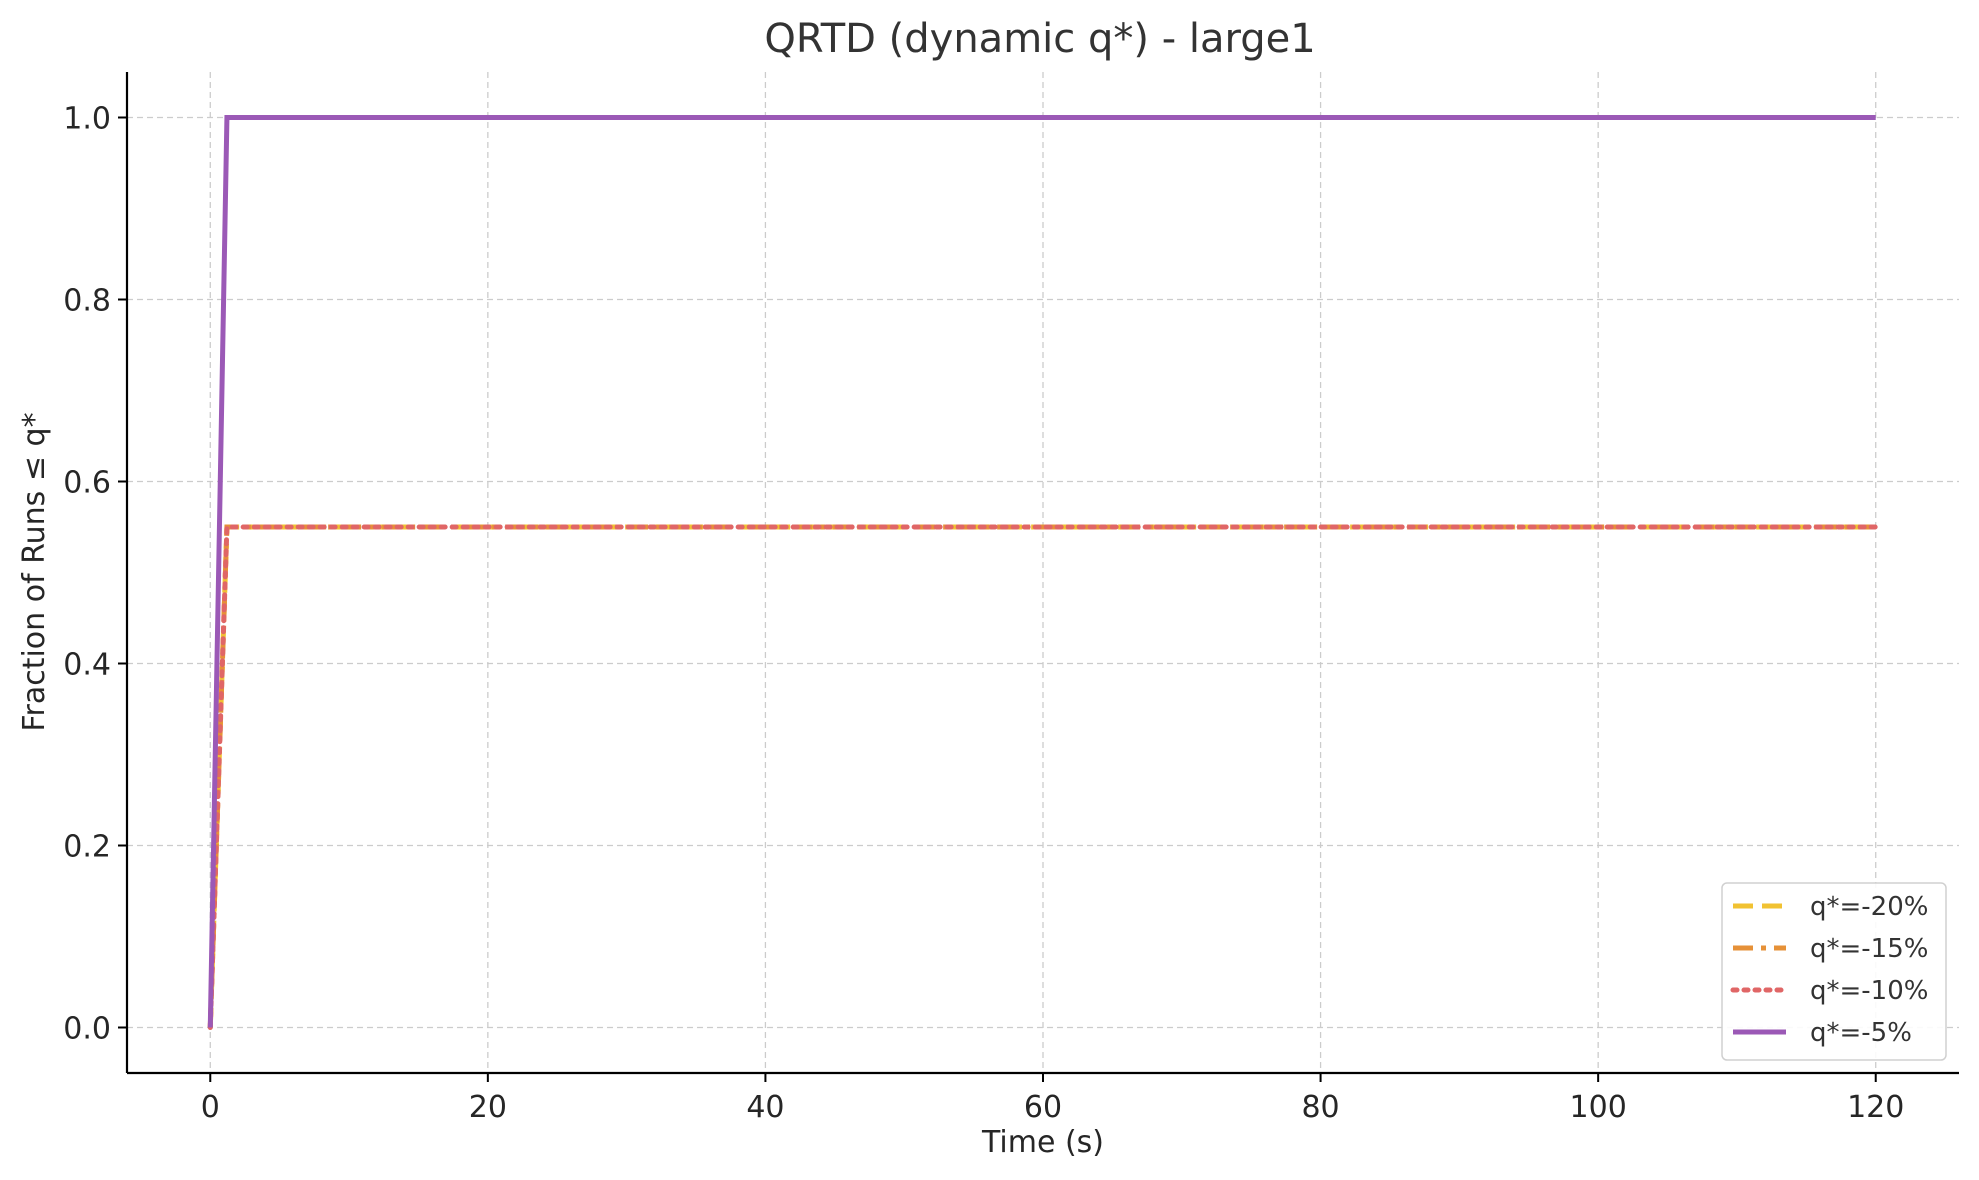 The height and width of the screenshot is (1180, 1979). Describe the element at coordinates (1039, 39) in the screenshot. I see `chart-title: QRTD (dynamic q*) - large1` at that location.